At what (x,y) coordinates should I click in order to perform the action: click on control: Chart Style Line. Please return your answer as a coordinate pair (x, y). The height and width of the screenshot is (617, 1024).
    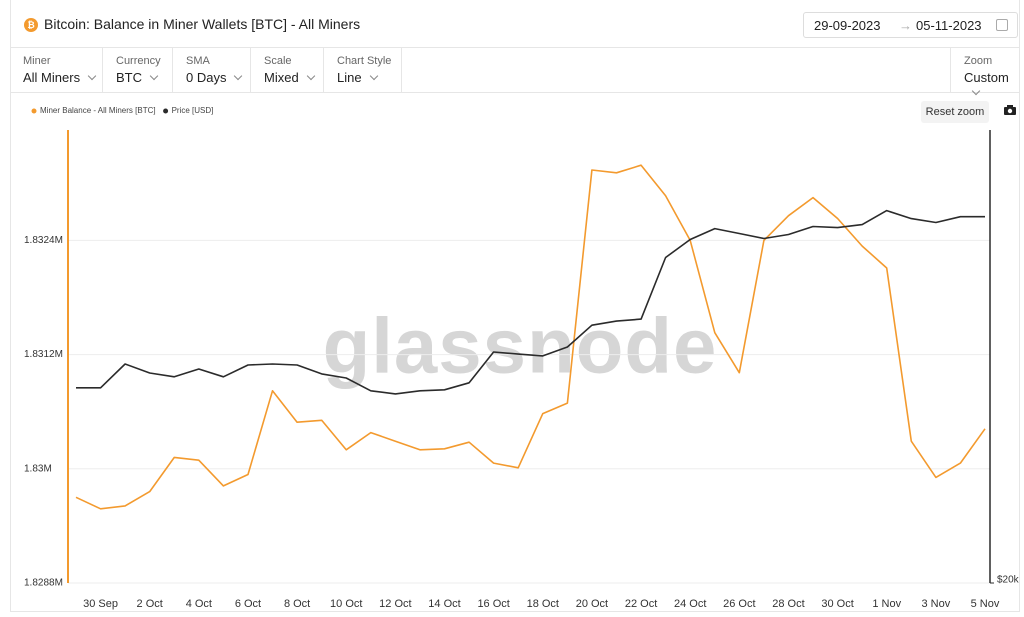
    Looking at the image, I should click on (363, 70).